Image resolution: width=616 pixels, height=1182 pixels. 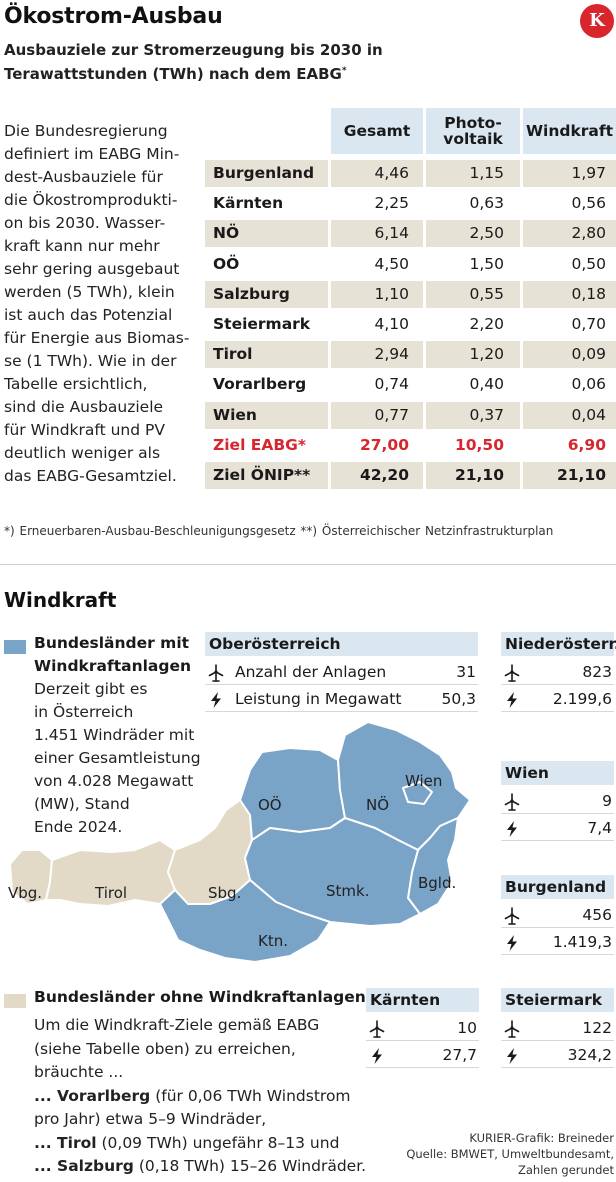 I want to click on credit-line: Zahlen gerundet, so click(x=566, y=1170).